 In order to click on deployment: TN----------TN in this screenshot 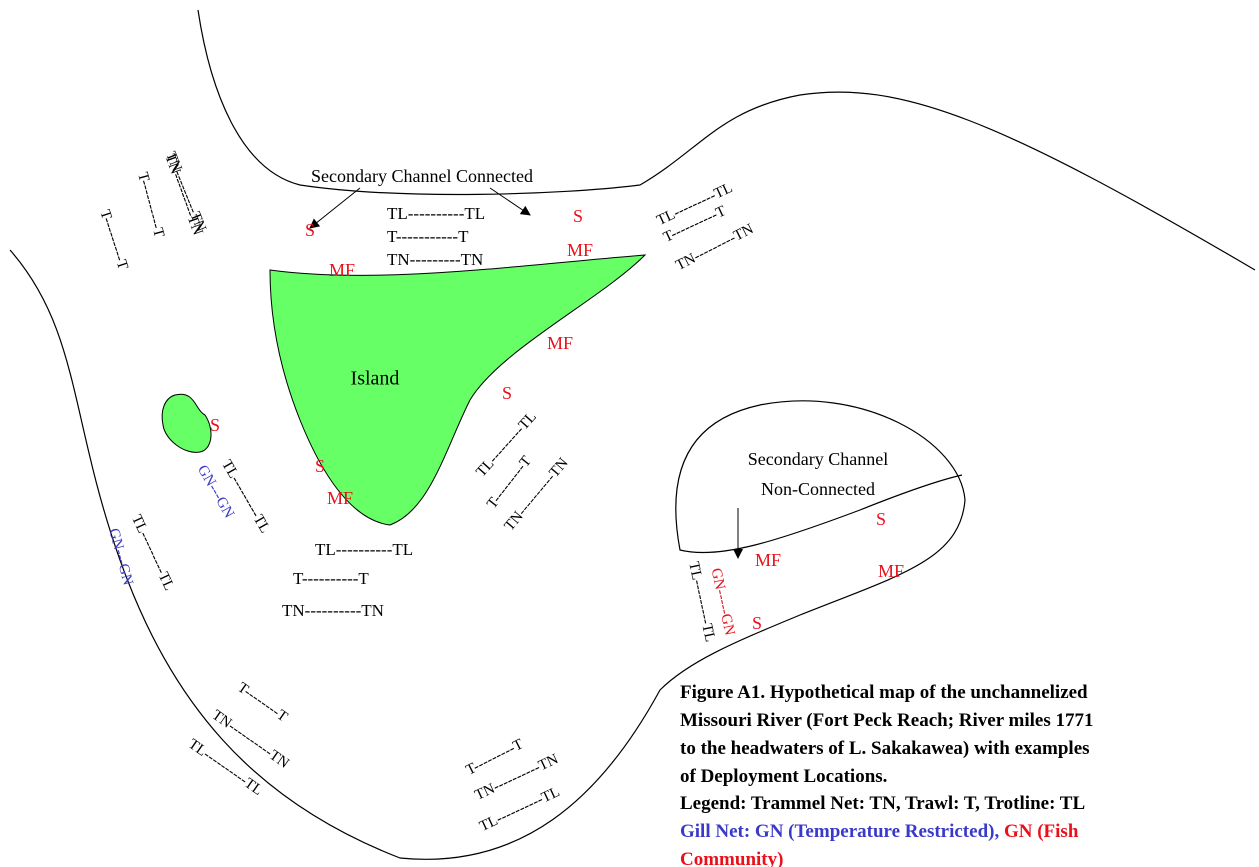, I will do `click(333, 610)`.